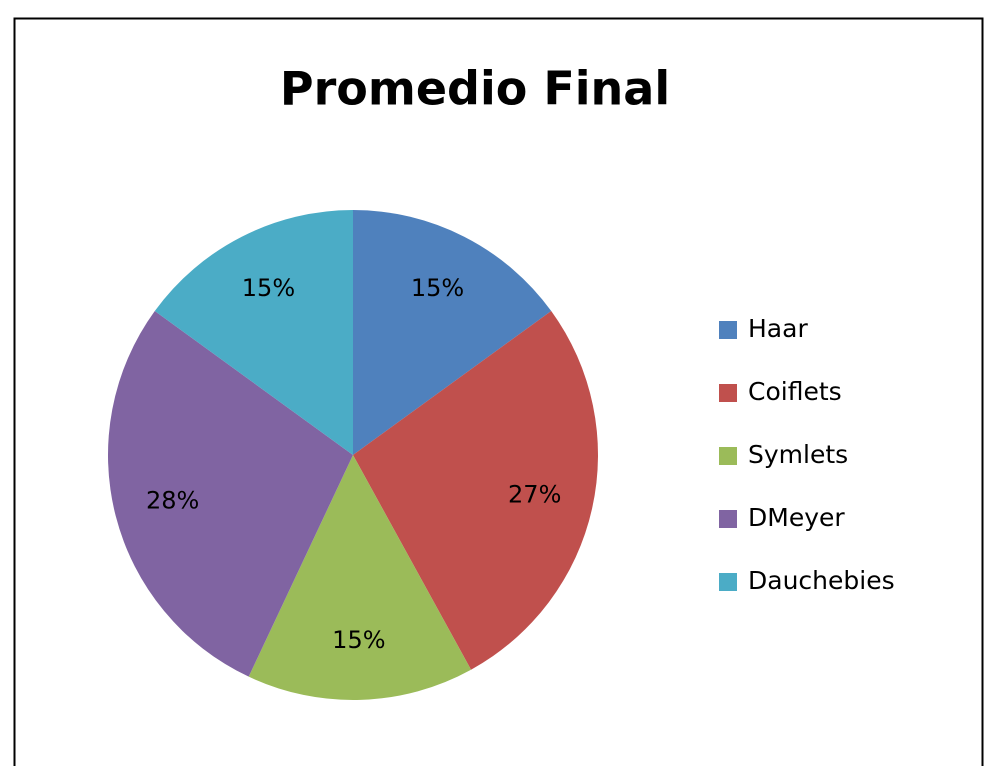 The height and width of the screenshot is (766, 988). I want to click on legend-label: Symlets, so click(798, 454).